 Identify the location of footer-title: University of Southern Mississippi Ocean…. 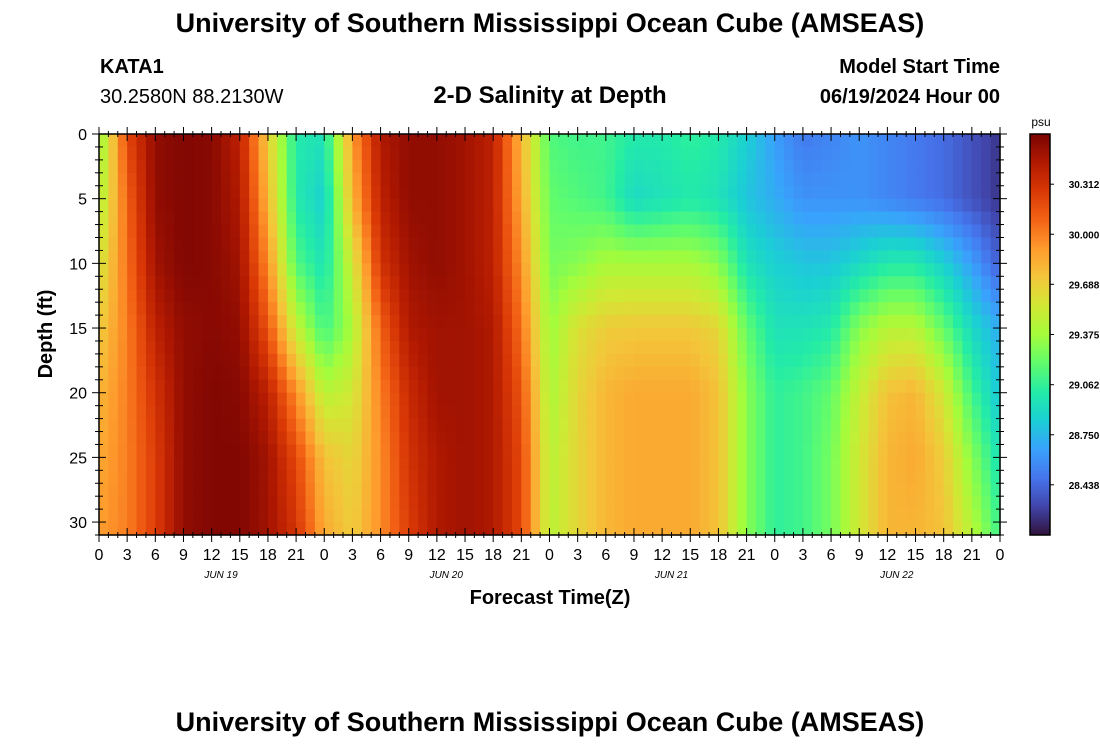
(550, 722).